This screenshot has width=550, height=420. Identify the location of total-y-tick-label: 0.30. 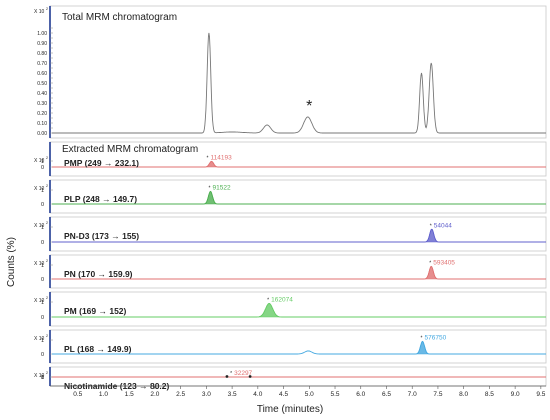
(42, 104).